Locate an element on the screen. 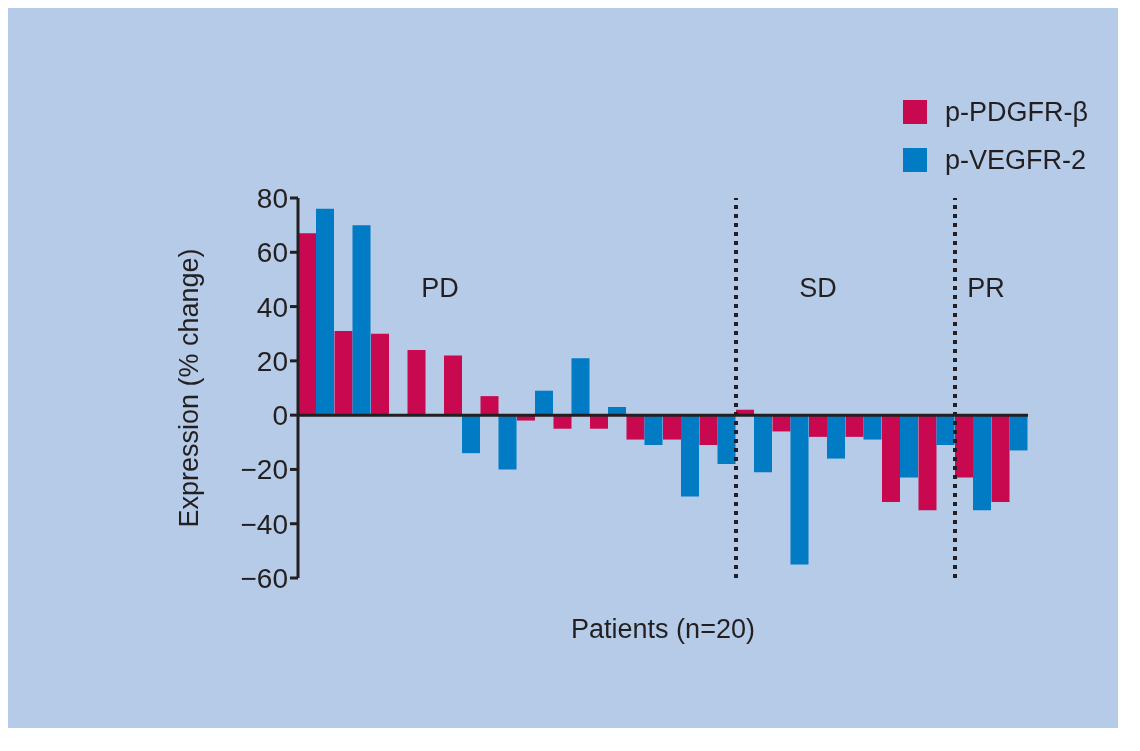  legend-label: p-VEGFR-2 is located at coordinates (1015, 160).